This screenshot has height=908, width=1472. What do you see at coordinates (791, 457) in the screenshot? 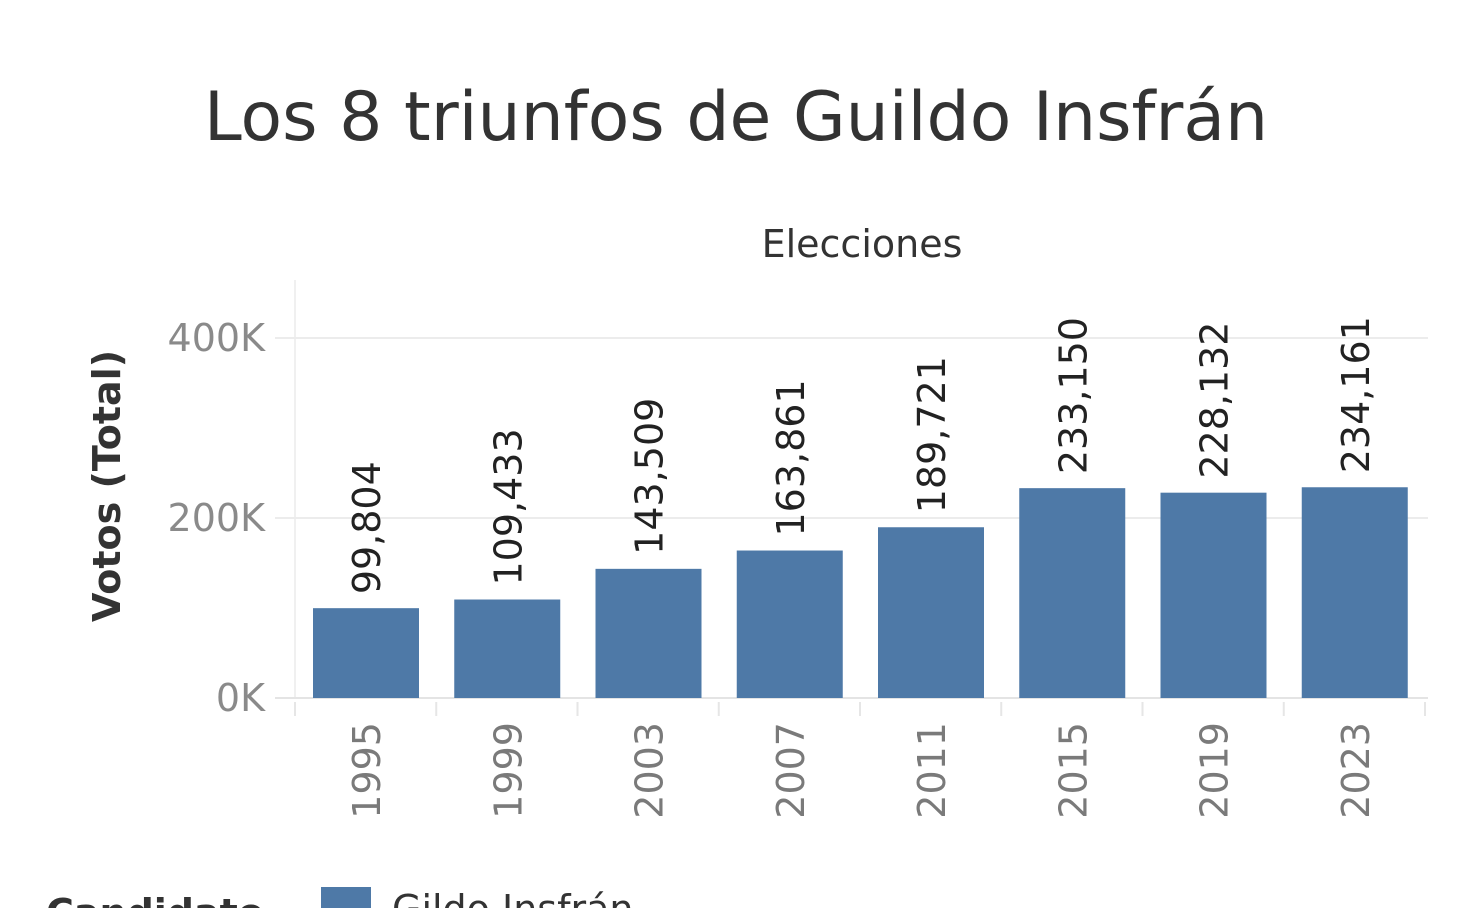
I see `data-label: 163,861` at bounding box center [791, 457].